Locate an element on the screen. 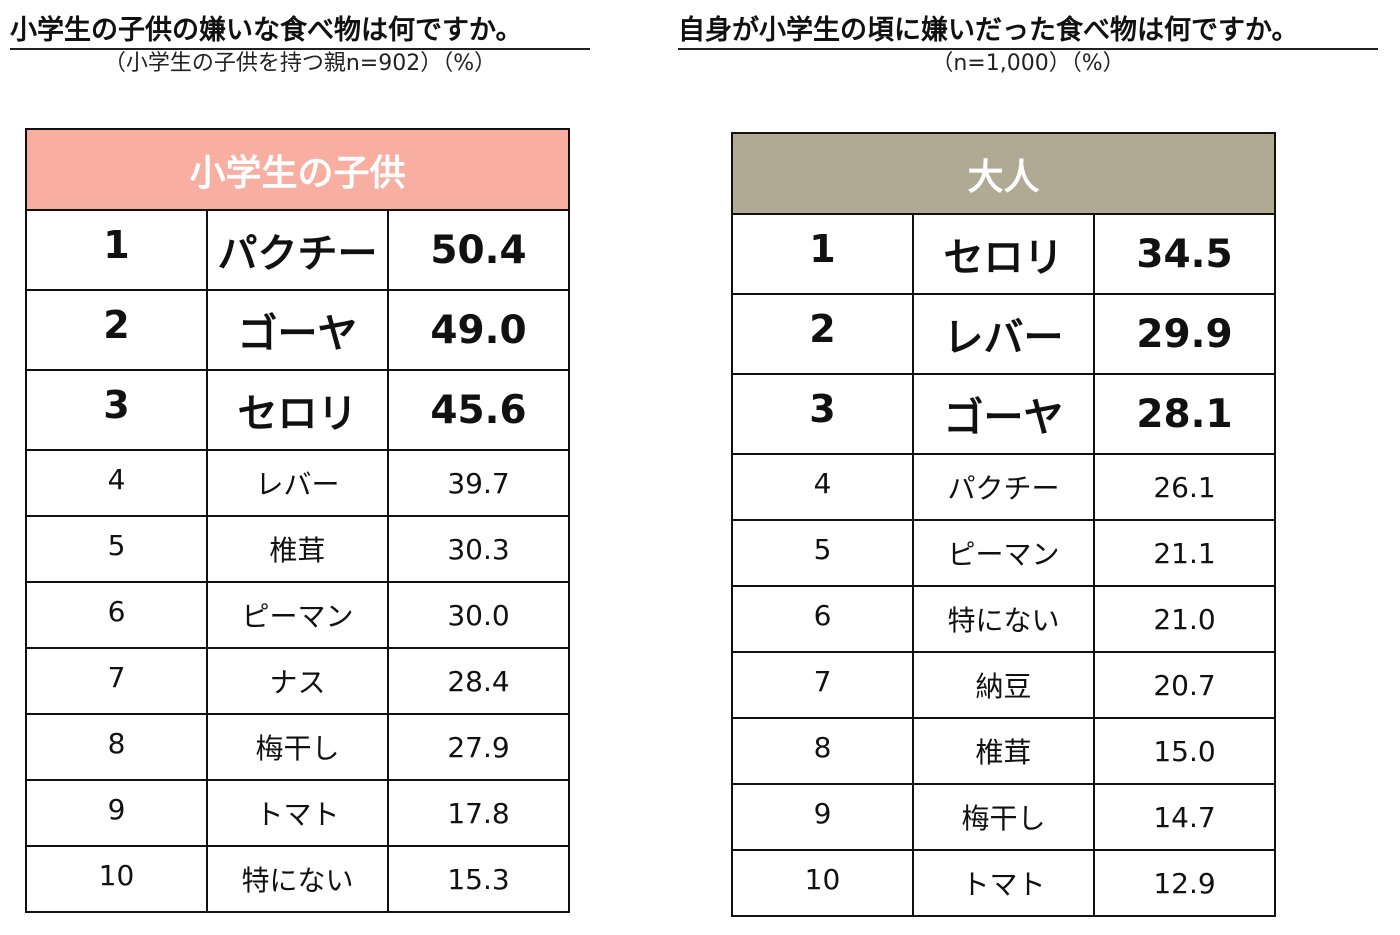 The height and width of the screenshot is (935, 1400). table-row: 4 レバー 39.7 is located at coordinates (297, 483).